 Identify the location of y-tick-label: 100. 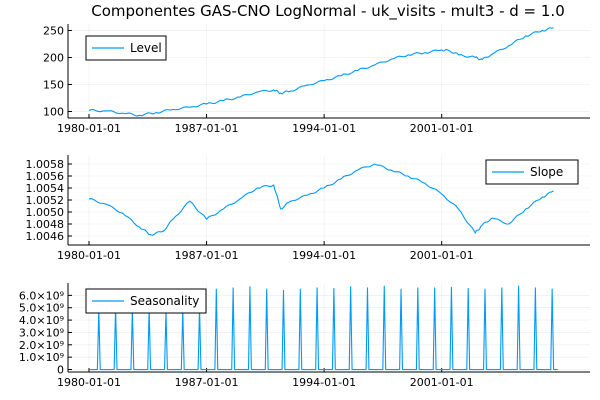
(53, 112).